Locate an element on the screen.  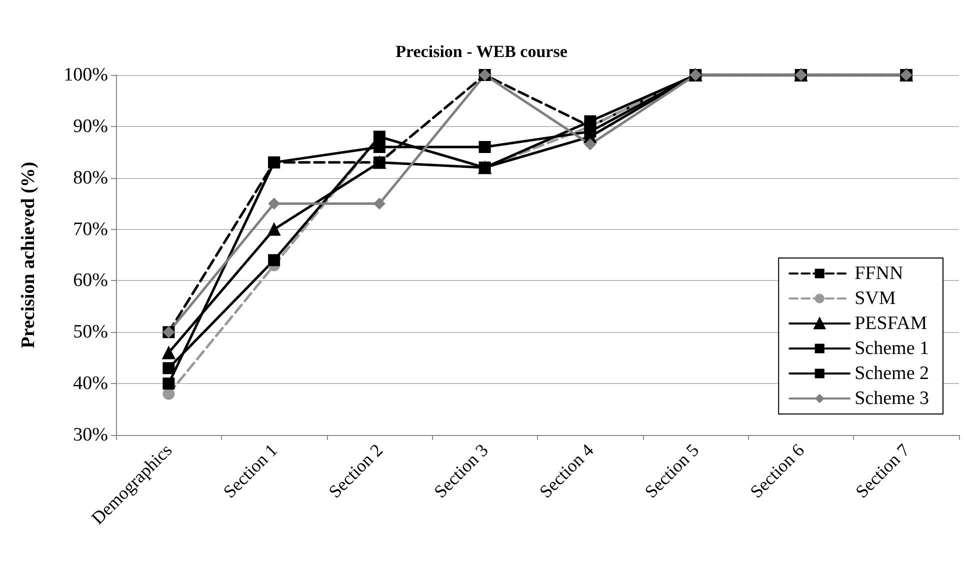
y-tick-label: 80% is located at coordinates (90, 177).